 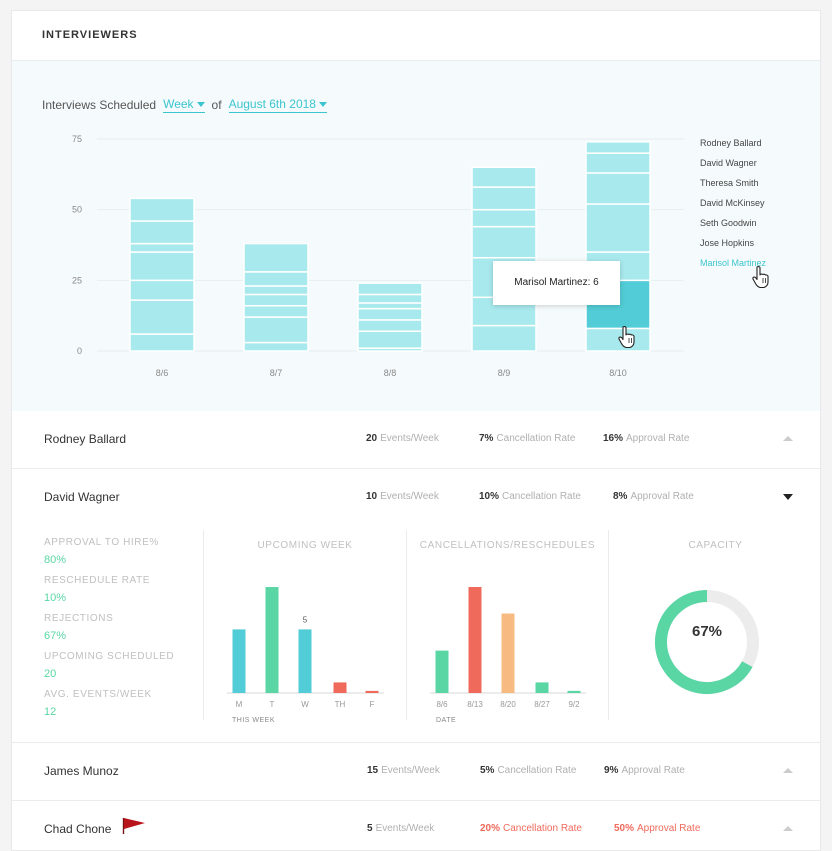 What do you see at coordinates (657, 828) in the screenshot?
I see `approval-rate: 50% Approval Rate` at bounding box center [657, 828].